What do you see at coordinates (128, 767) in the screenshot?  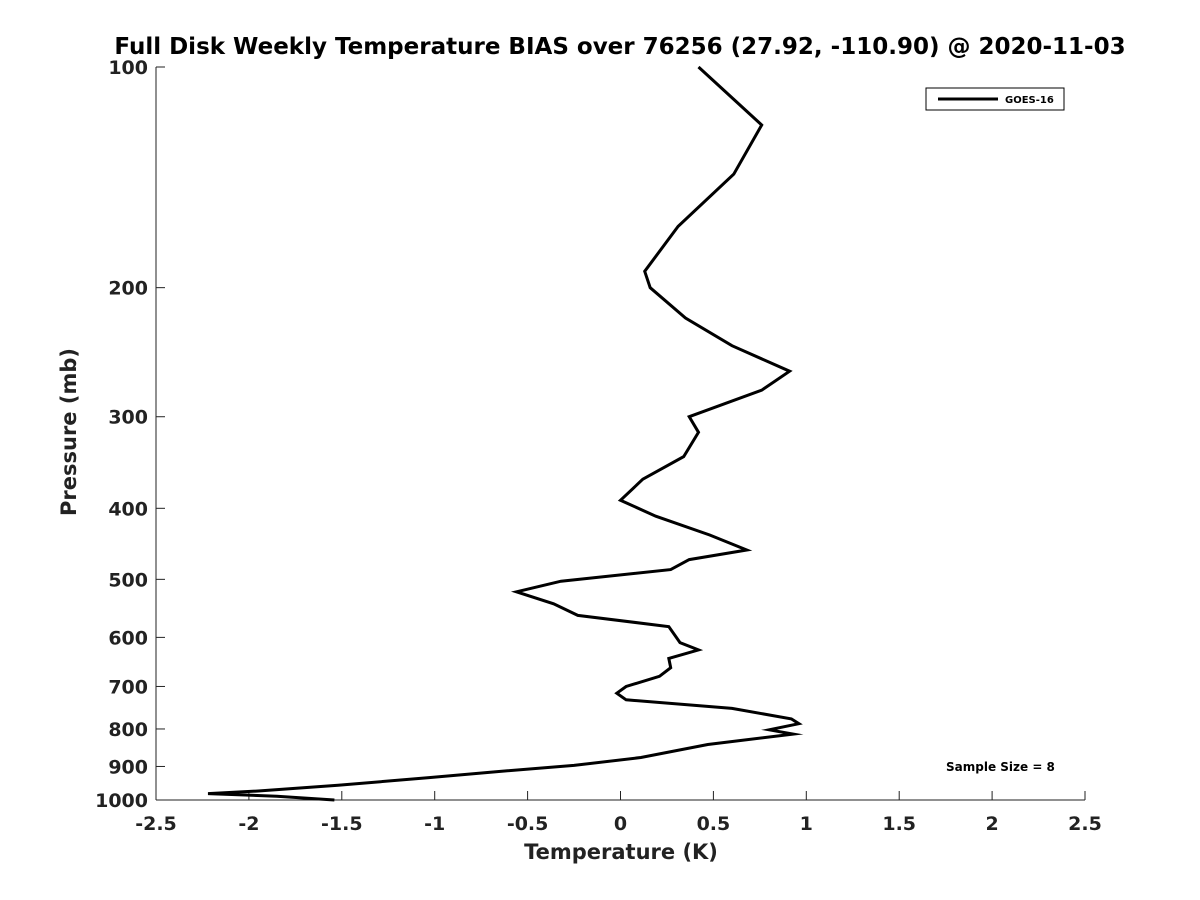 I see `y-tick-label: 900` at bounding box center [128, 767].